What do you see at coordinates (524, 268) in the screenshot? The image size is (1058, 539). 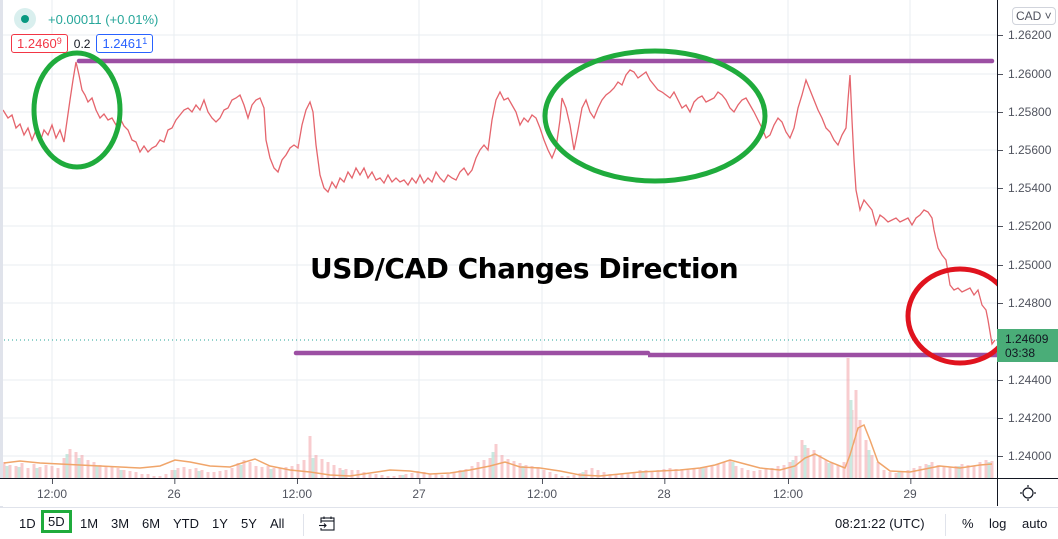 I see `chart-title-overlay: USD/CAD Changes Direction` at bounding box center [524, 268].